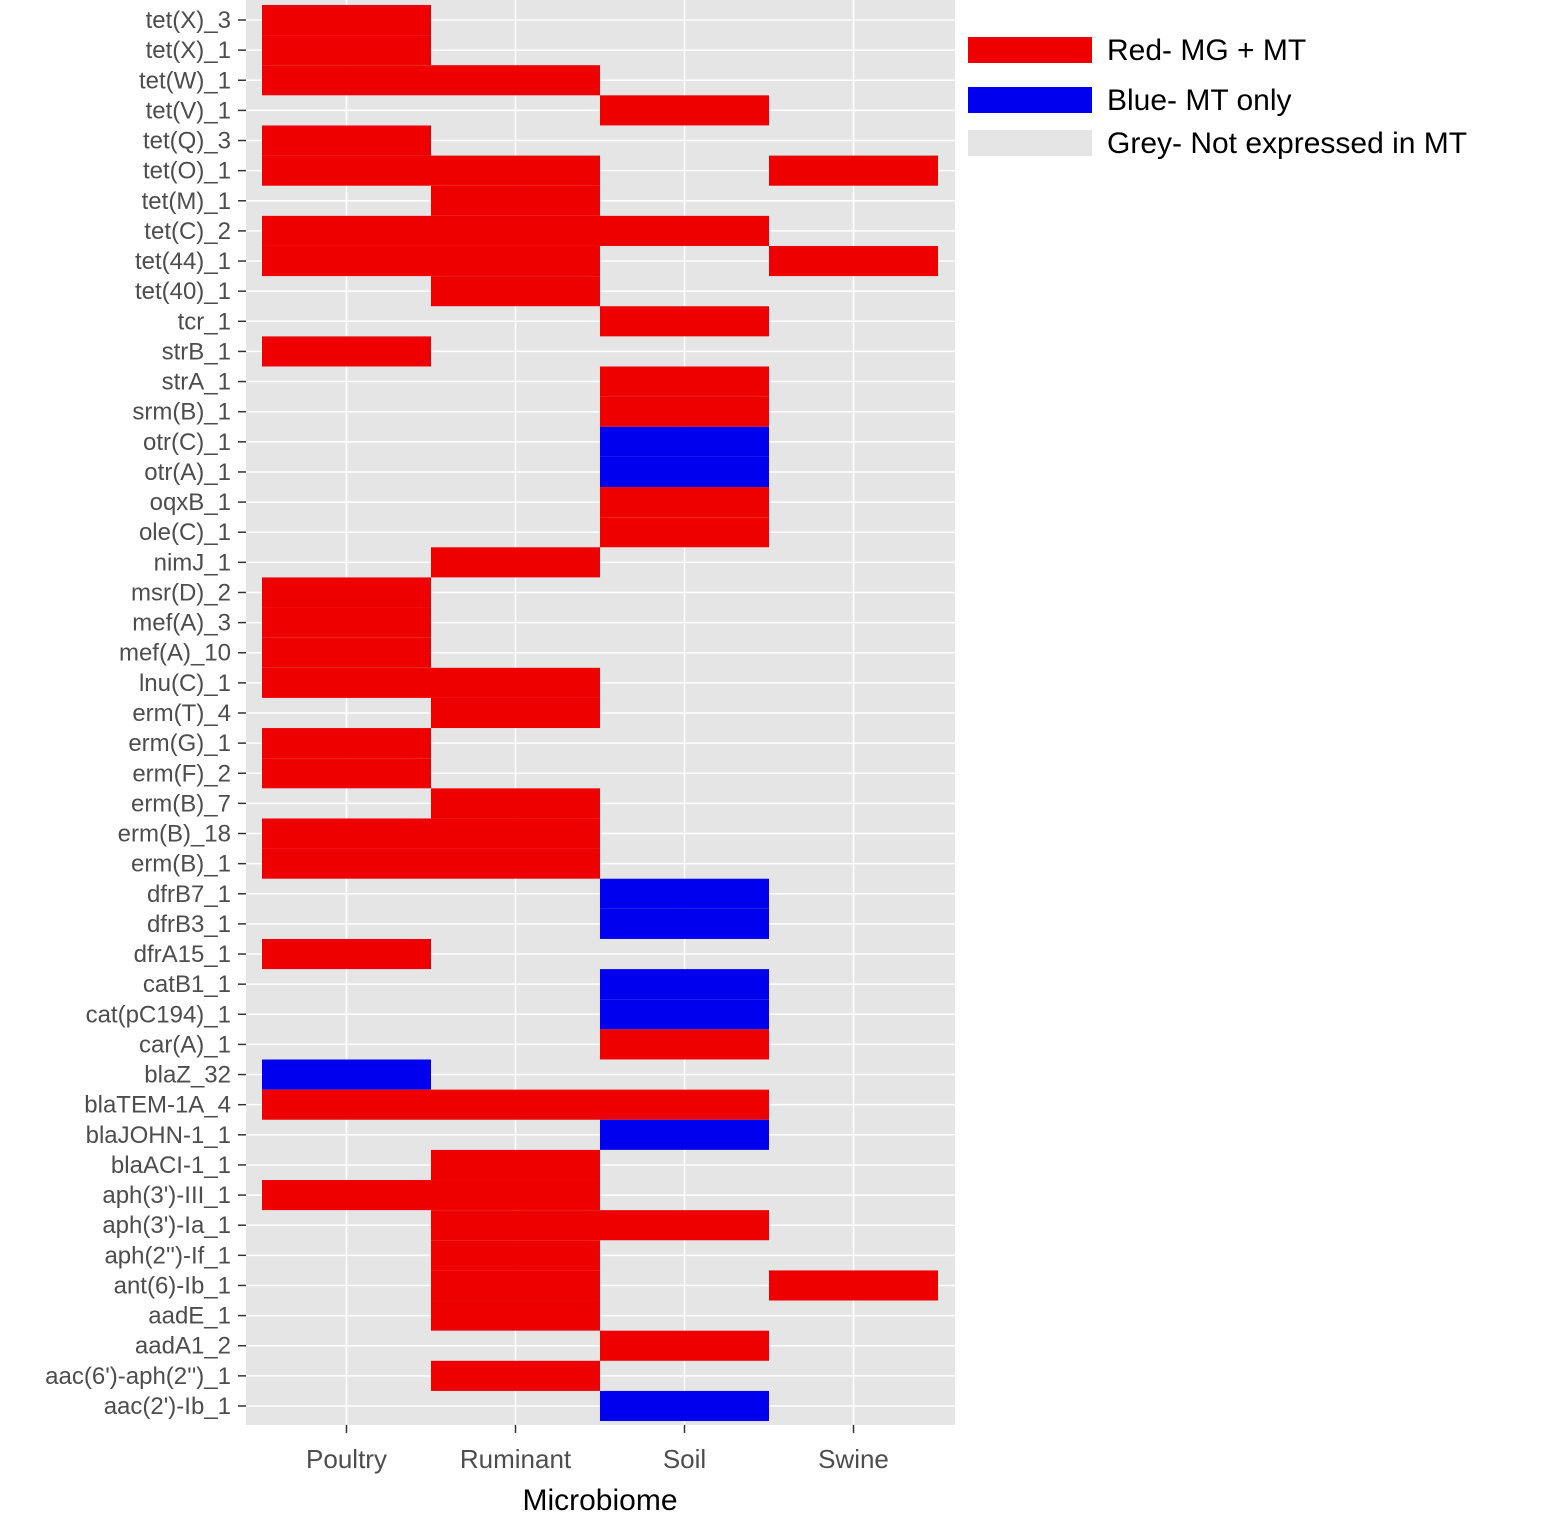  I want to click on y-tick-label: blaJOHN-1_1, so click(158, 1135).